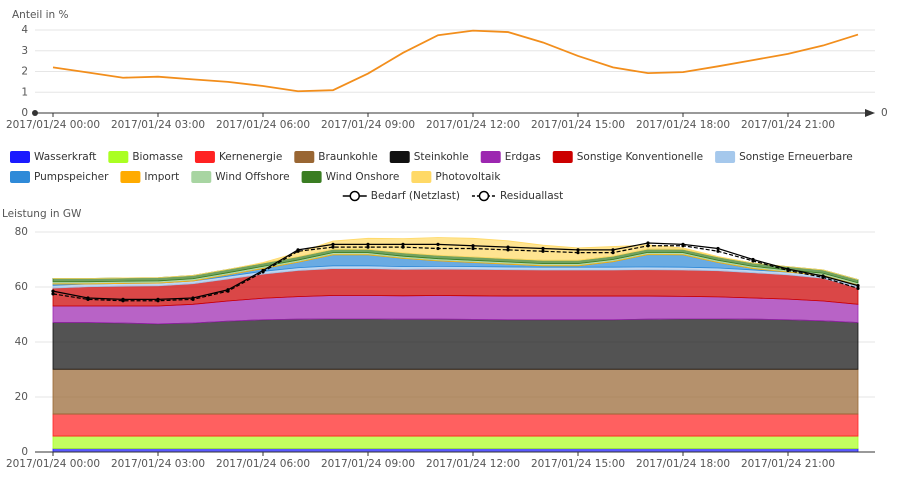 The width and height of the screenshot is (908, 482). Describe the element at coordinates (35, 113) in the screenshot. I see `axis-origin` at that location.